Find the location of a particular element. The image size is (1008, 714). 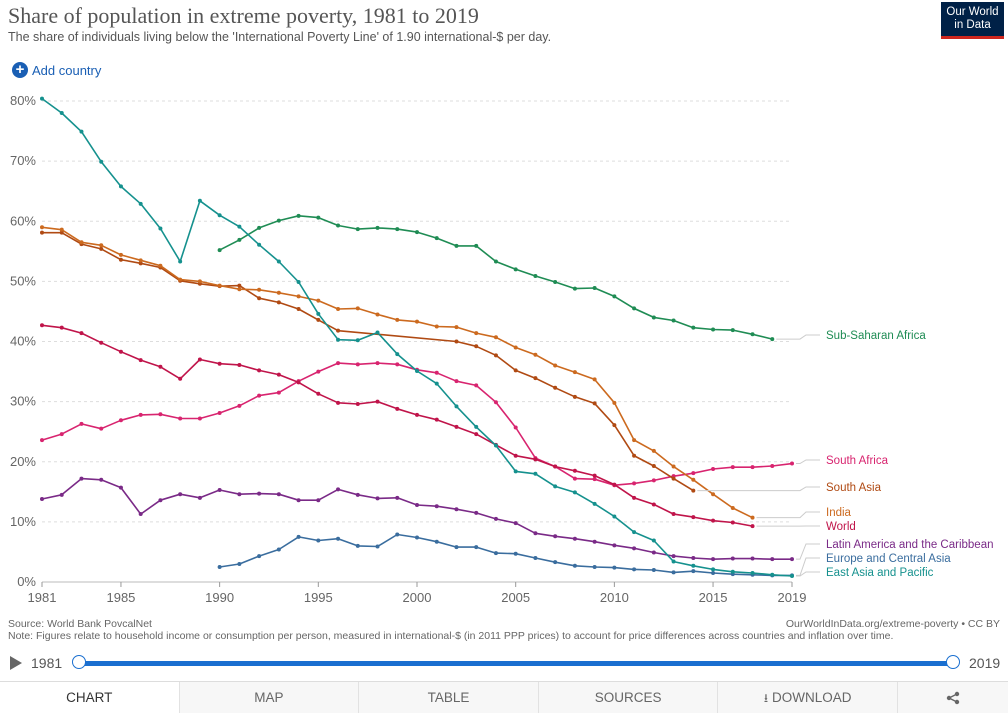

chart-tabs: CHART MAP TABLE SOURCES ⭳DOWNLOAD is located at coordinates (504, 697).